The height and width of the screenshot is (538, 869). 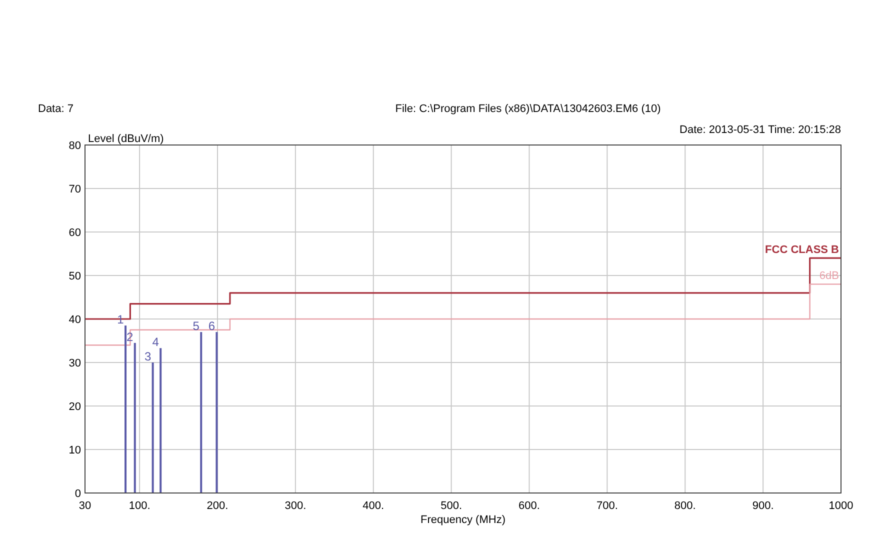 What do you see at coordinates (139, 506) in the screenshot?
I see `x-tick-label: 100.` at bounding box center [139, 506].